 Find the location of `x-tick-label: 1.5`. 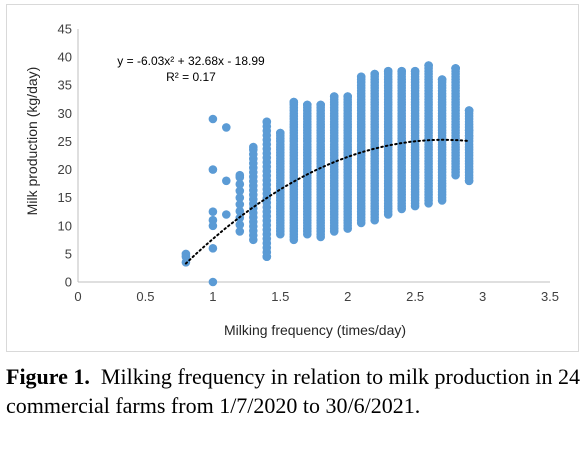

x-tick-label: 1.5 is located at coordinates (280, 296).